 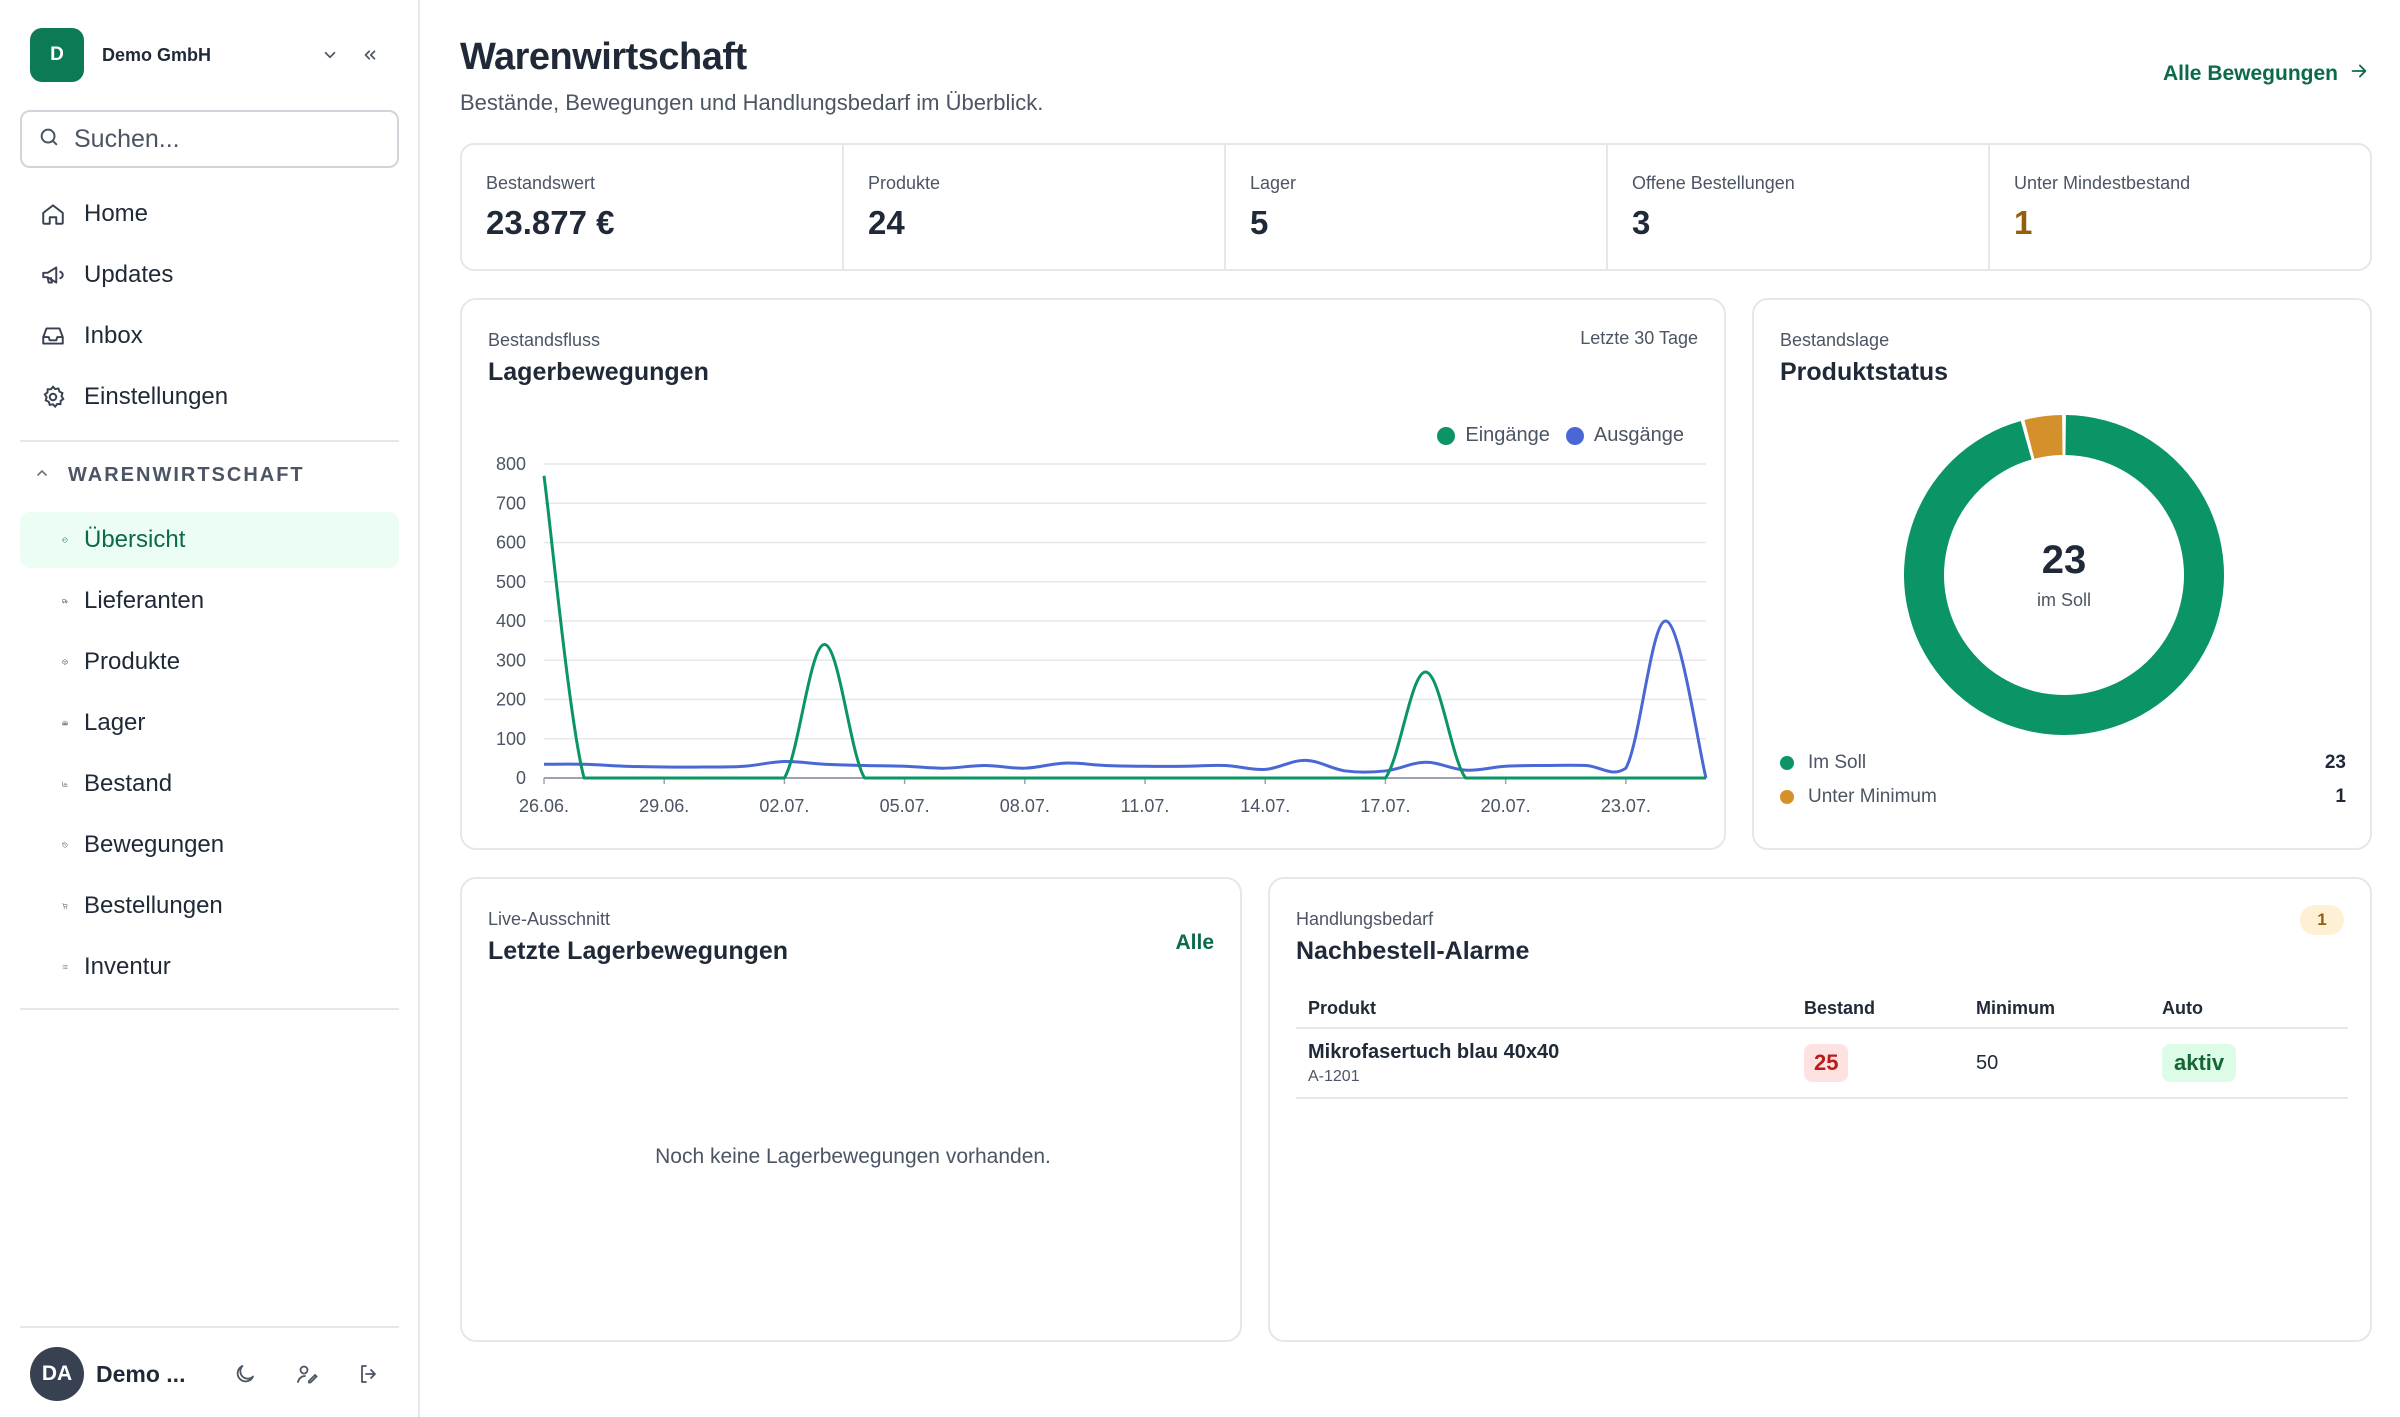 I want to click on nav-item-lieferanten: Lieferanten, so click(x=209, y=601).